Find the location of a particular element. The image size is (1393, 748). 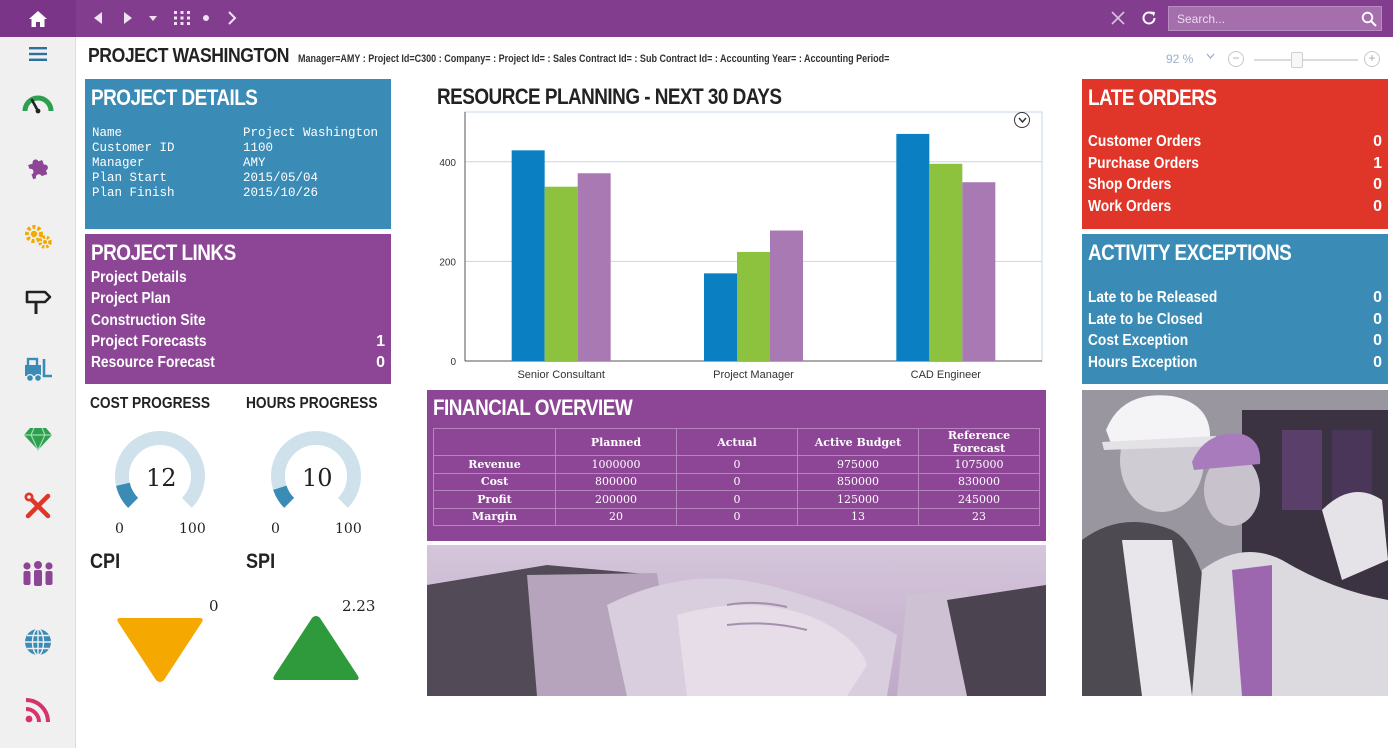

sidebar-item-gauge is located at coordinates (38, 102).